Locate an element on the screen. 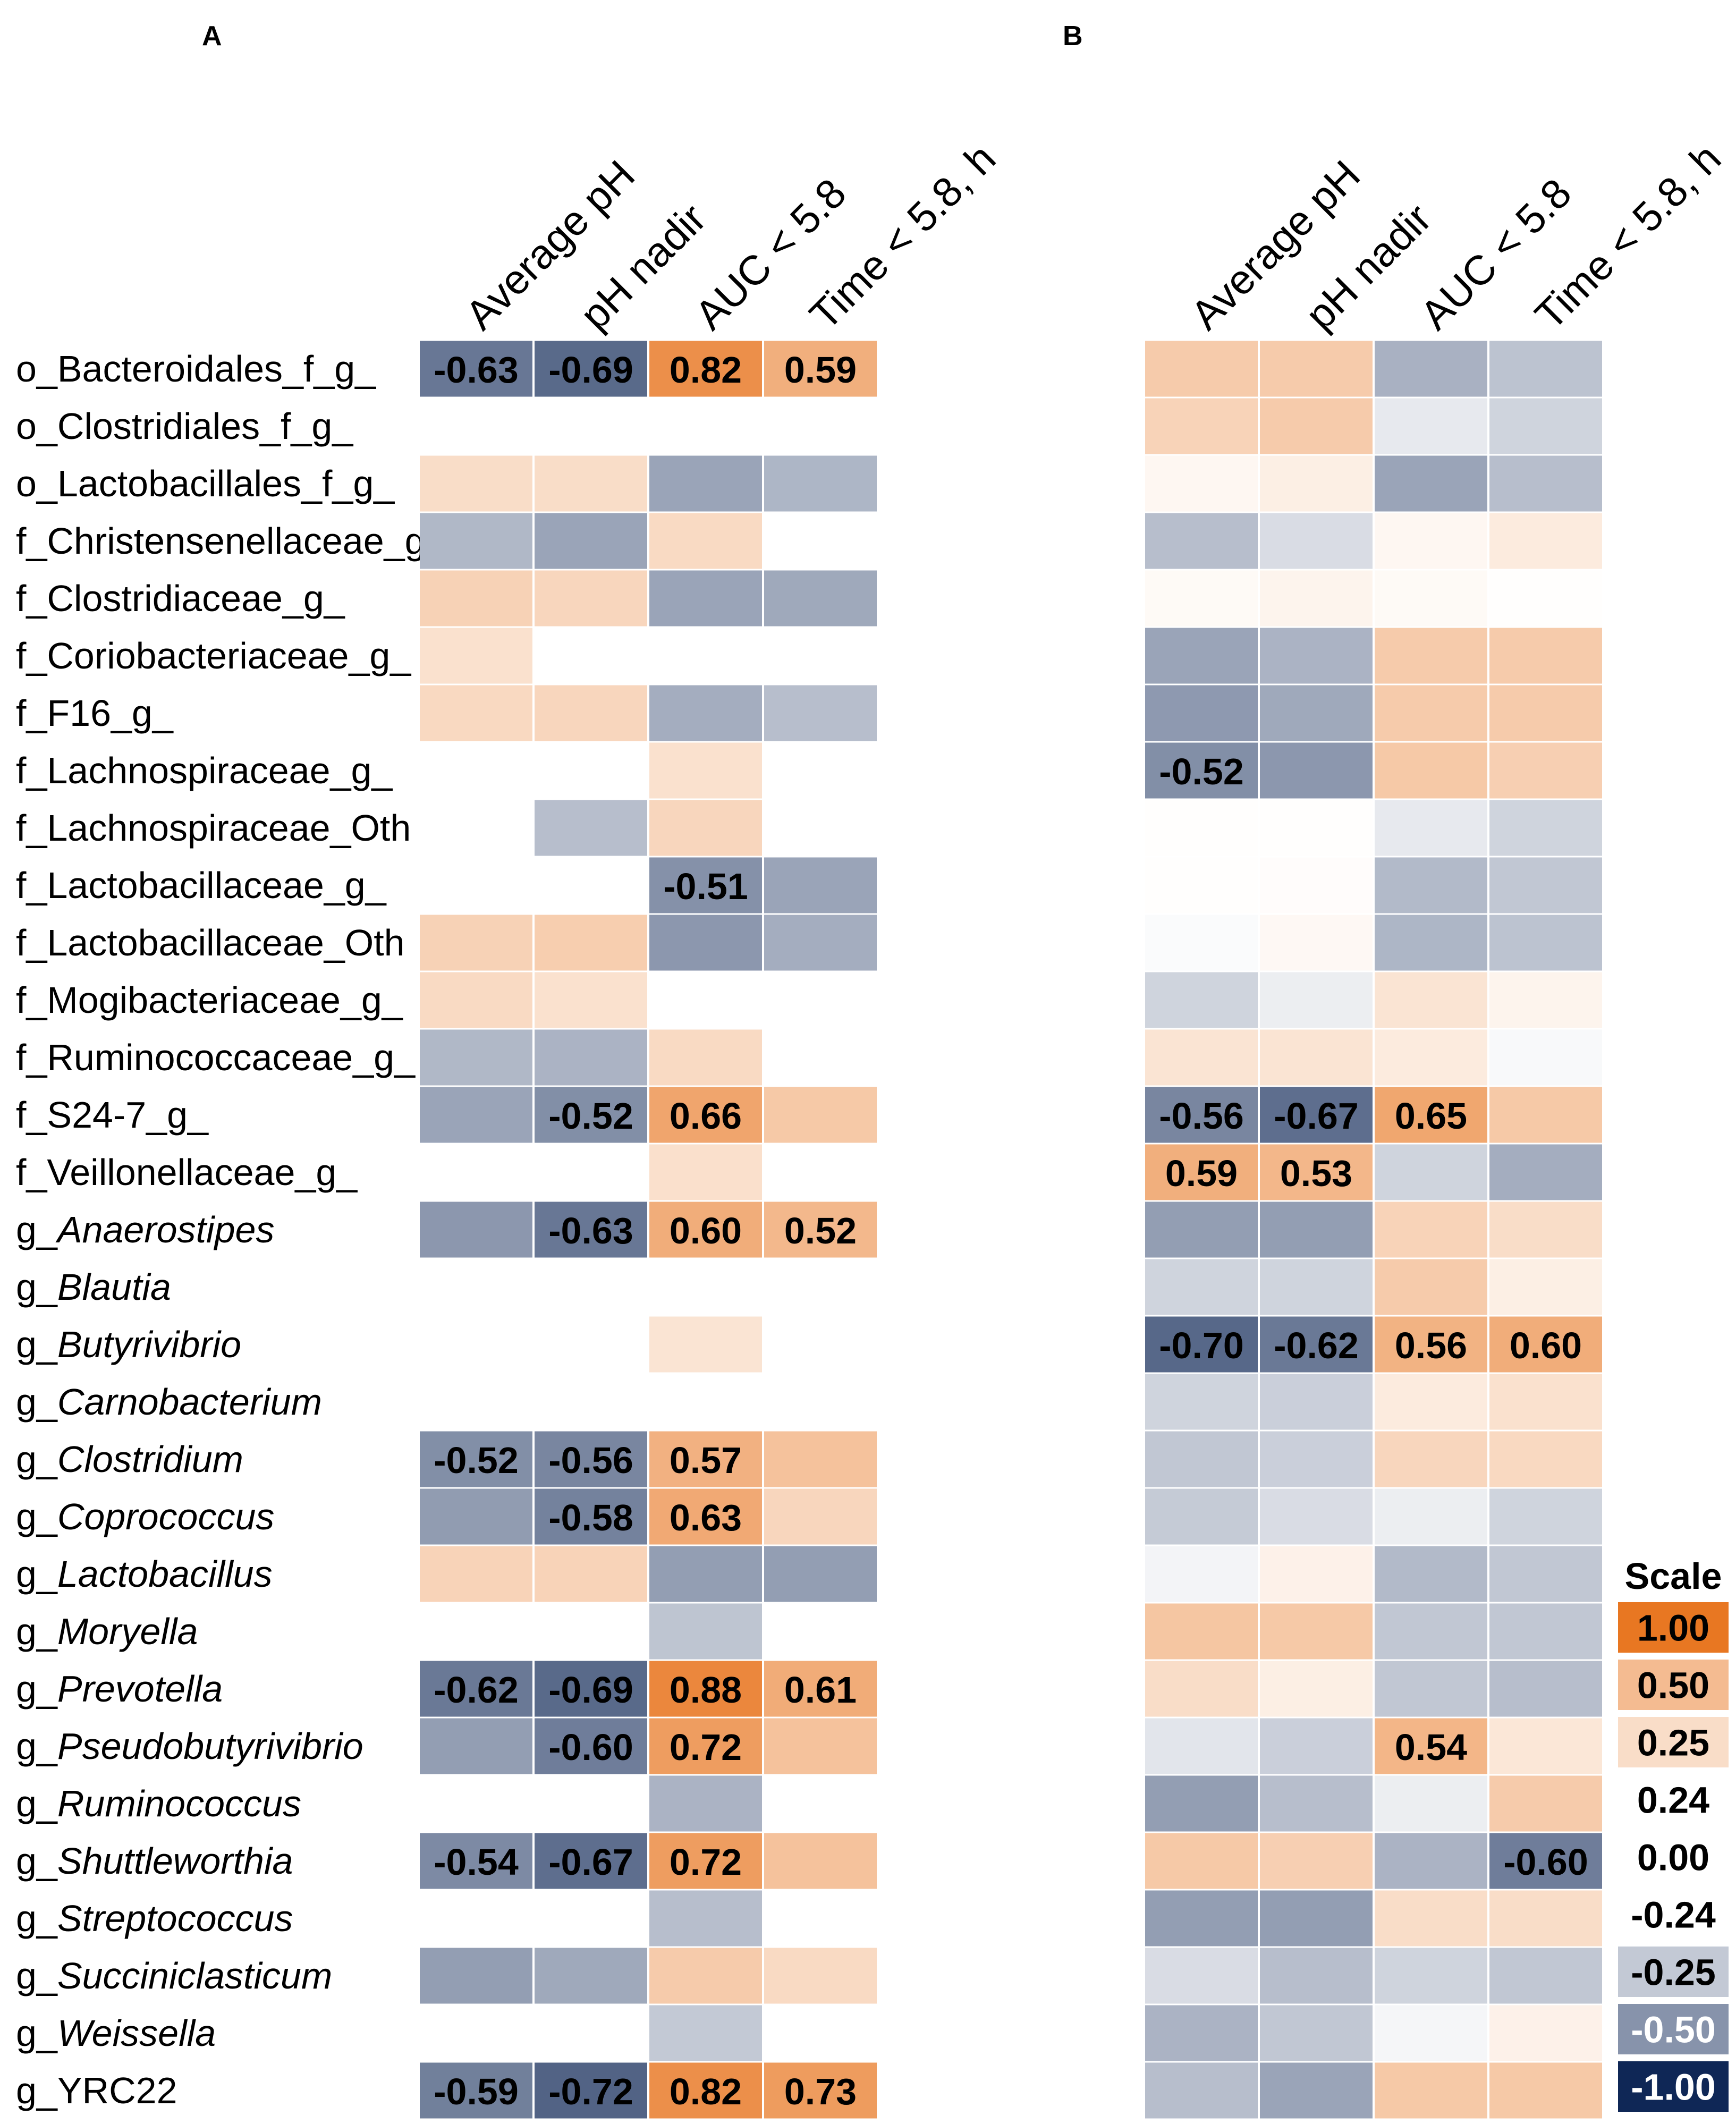 The height and width of the screenshot is (2124, 1736). row-label-g-ruminococcus: g_Ruminococcus is located at coordinates (158, 1804).